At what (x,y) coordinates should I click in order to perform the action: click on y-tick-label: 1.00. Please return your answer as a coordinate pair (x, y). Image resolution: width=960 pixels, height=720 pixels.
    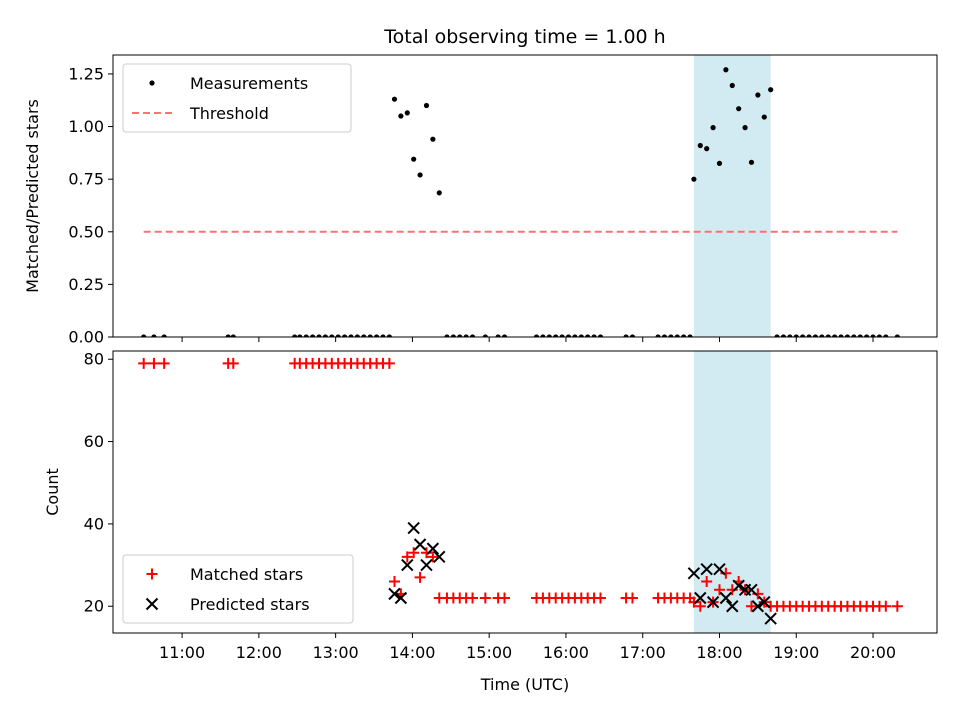
    Looking at the image, I should click on (86, 126).